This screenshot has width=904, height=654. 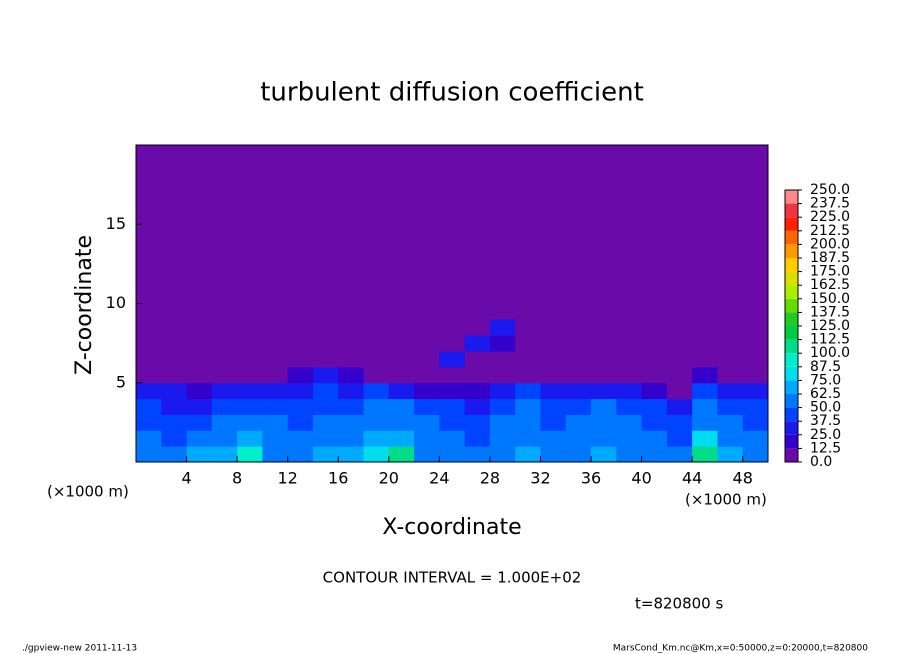 I want to click on x-tick-label: 24, so click(x=439, y=478).